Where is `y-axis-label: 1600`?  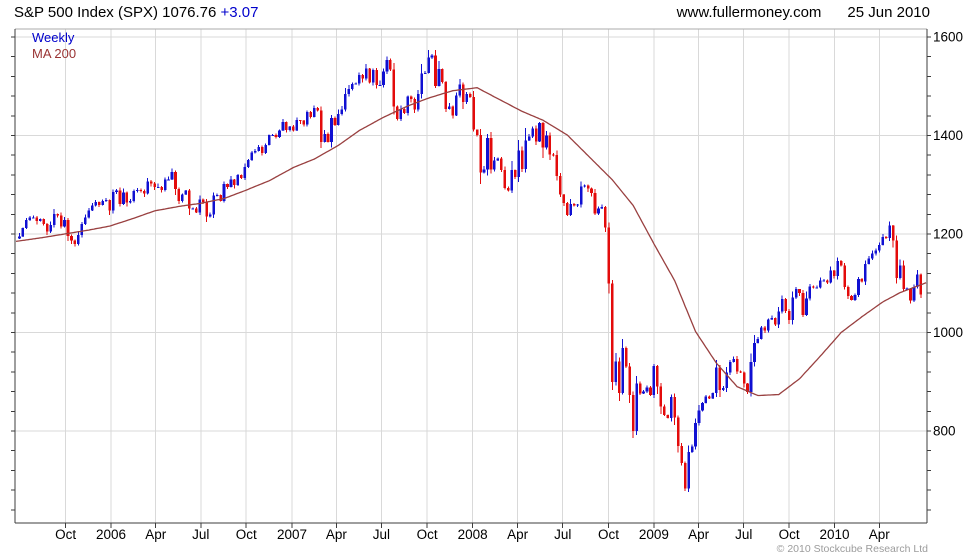
y-axis-label: 1600 is located at coordinates (948, 37).